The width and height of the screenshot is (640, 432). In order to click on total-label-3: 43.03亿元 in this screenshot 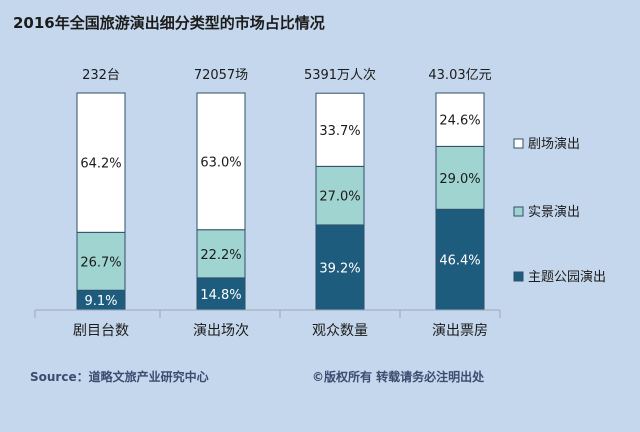, I will do `click(459, 75)`.